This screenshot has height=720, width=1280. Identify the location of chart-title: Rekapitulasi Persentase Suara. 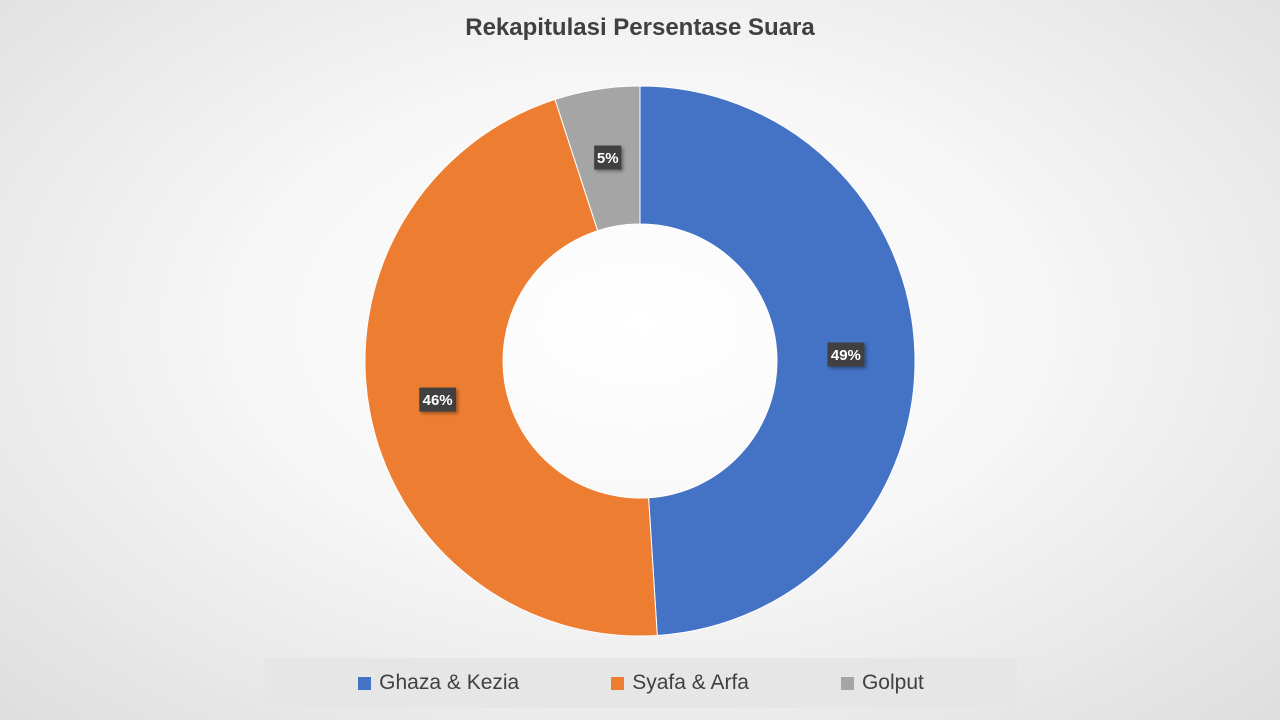
(640, 27).